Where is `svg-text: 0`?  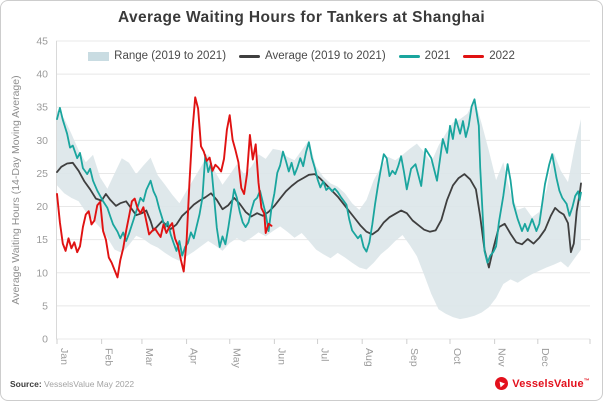
svg-text: 0 is located at coordinates (45, 340).